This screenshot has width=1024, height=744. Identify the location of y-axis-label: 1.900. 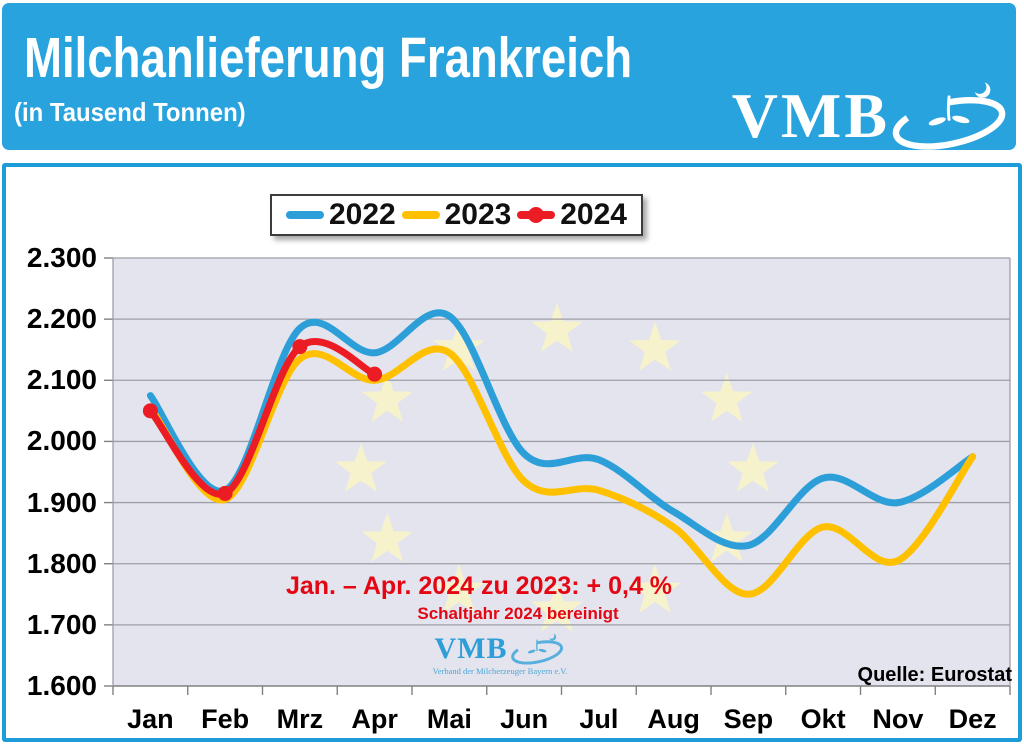
(61, 502).